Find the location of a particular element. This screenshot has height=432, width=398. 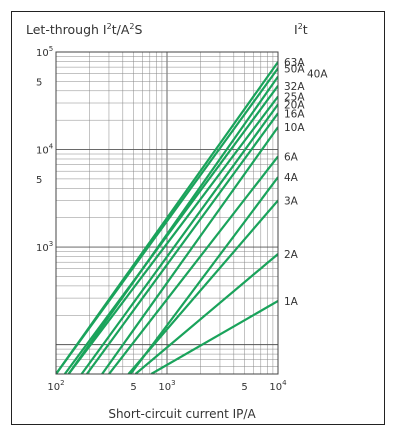

y-tick-label: 10⁴ is located at coordinates (45, 150).